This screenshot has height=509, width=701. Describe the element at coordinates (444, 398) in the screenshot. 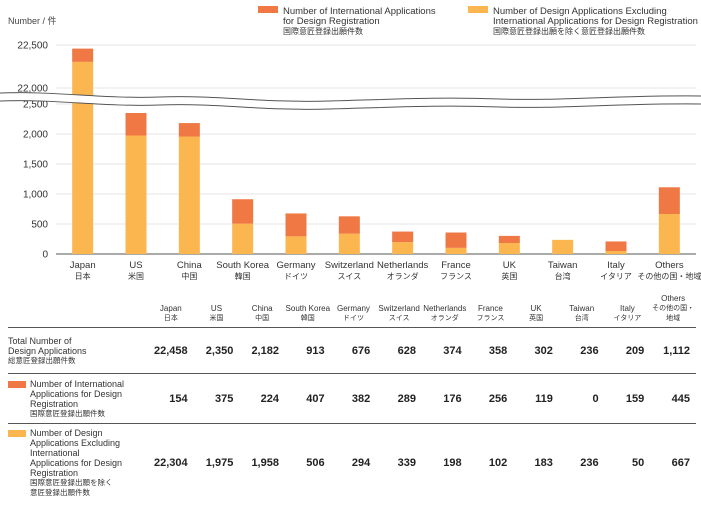

I see `table-cell: 176` at that location.